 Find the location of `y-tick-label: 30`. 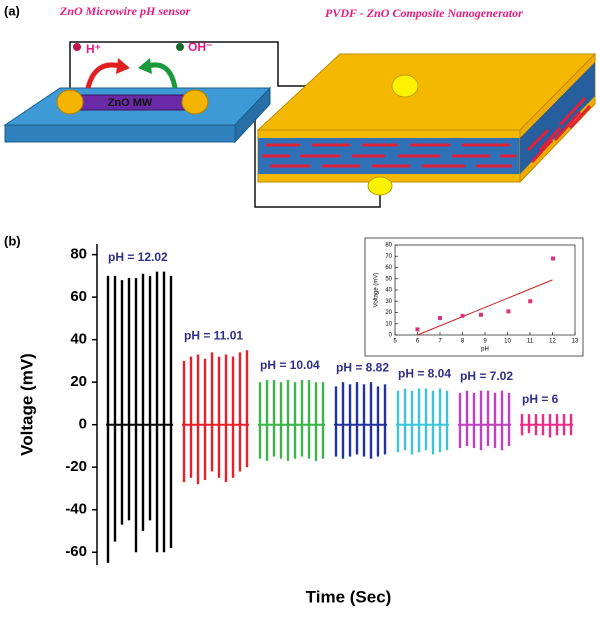

y-tick-label: 30 is located at coordinates (388, 302).